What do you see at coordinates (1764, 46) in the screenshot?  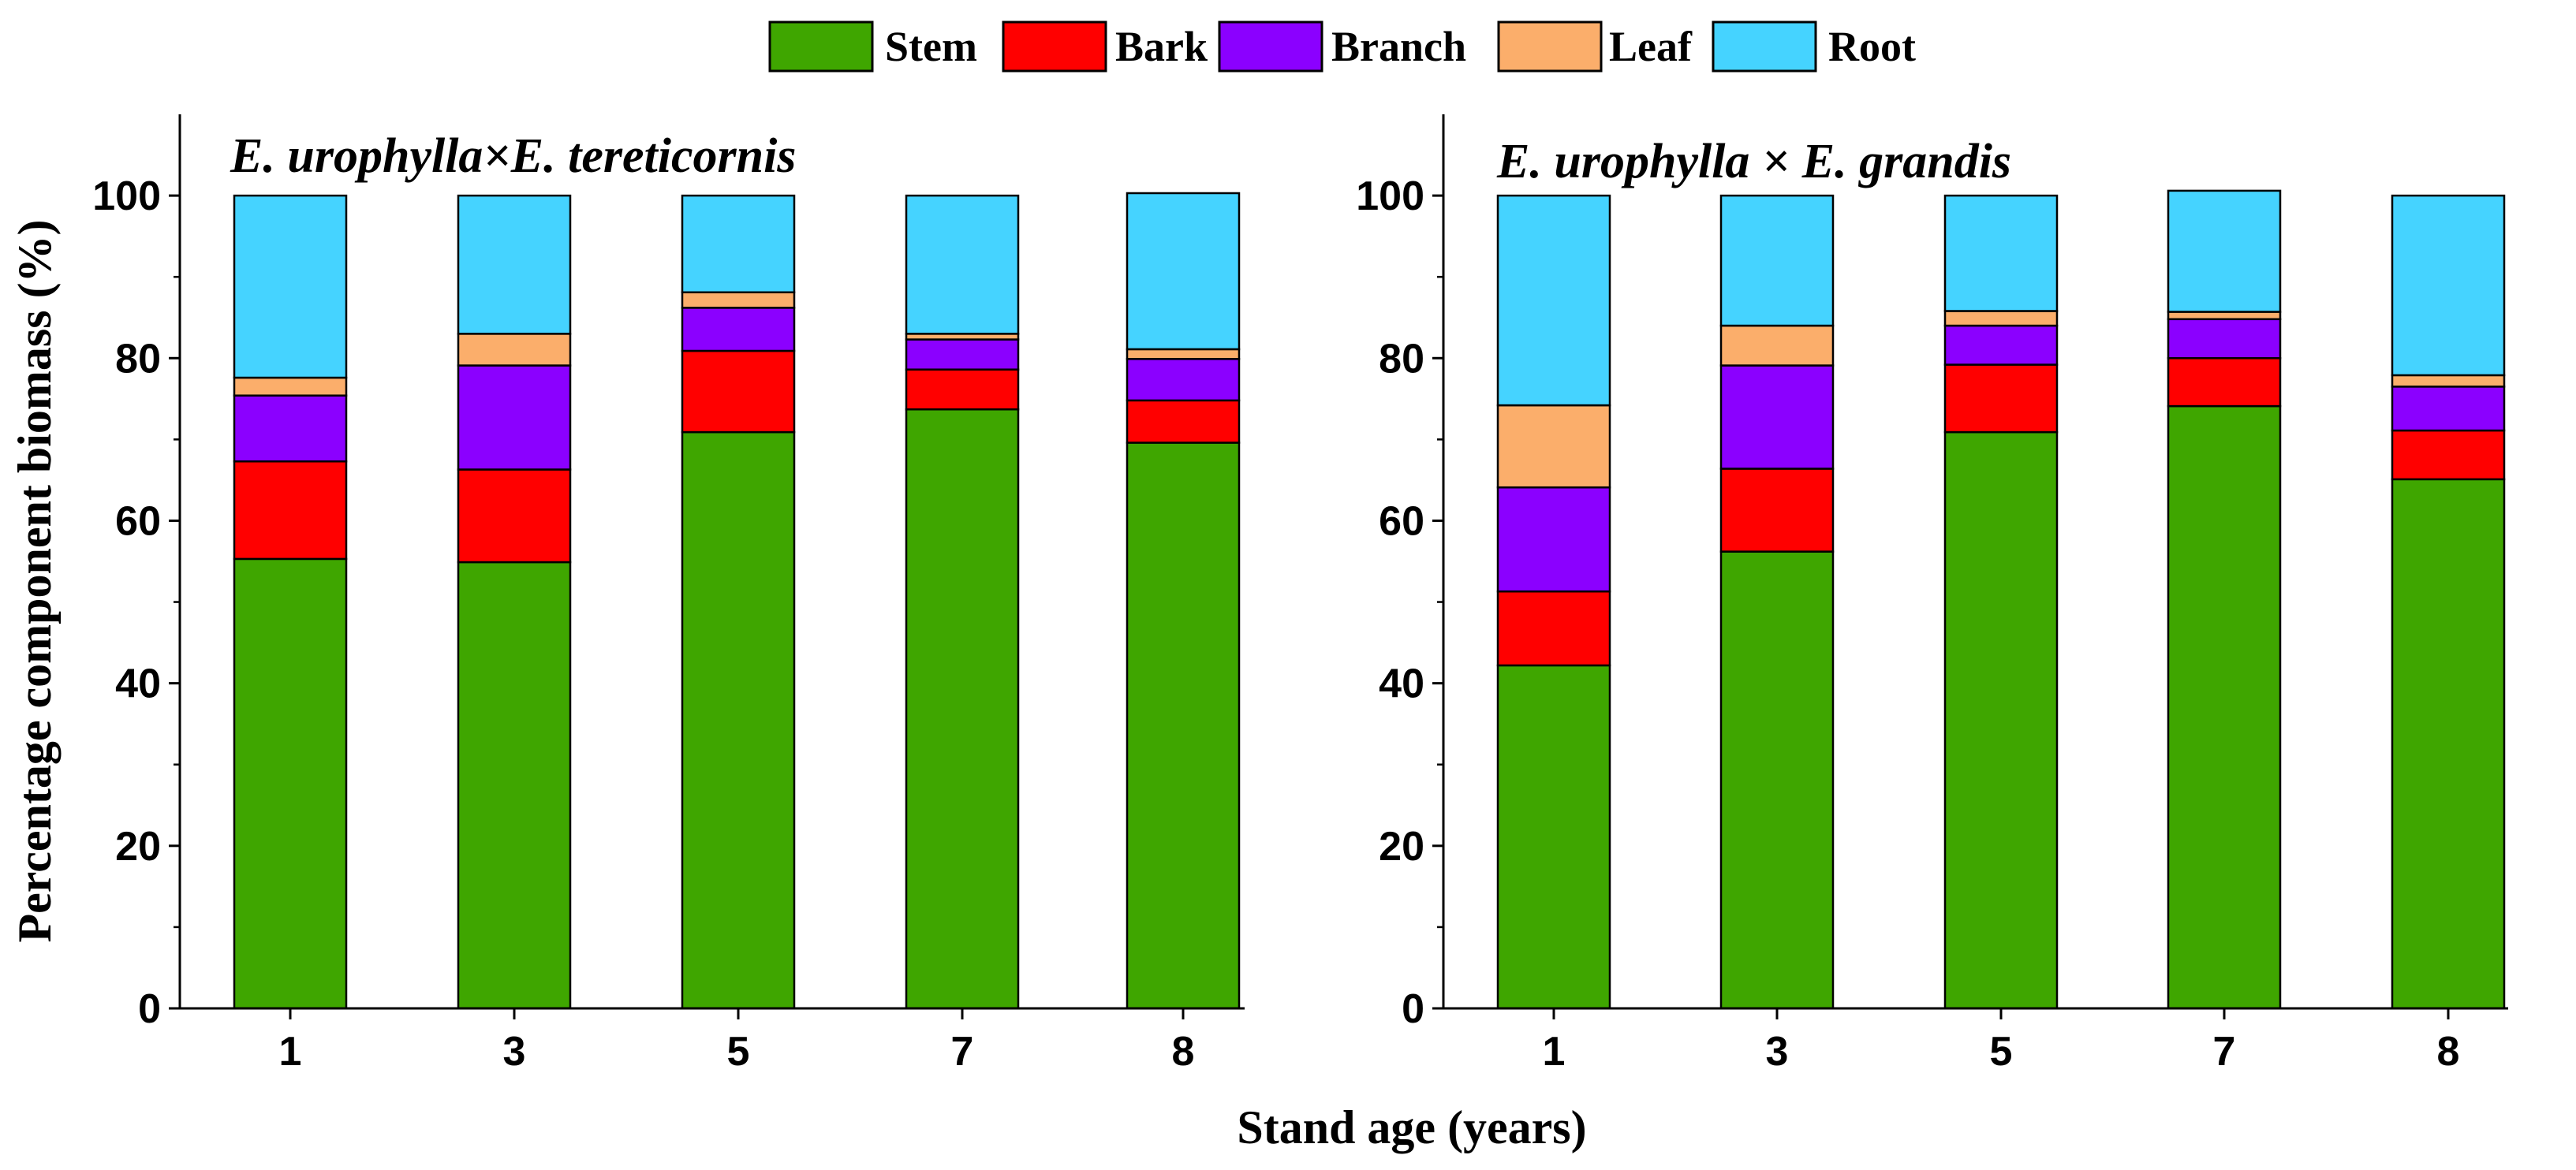 I see `legend-swatch-root` at bounding box center [1764, 46].